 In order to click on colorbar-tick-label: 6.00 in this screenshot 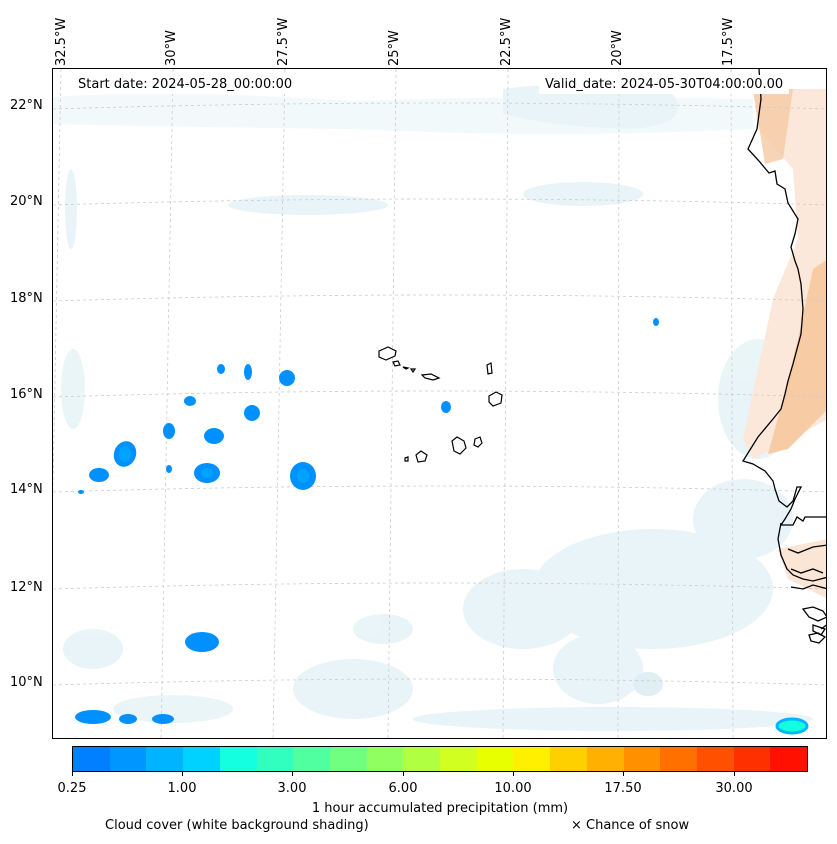, I will do `click(403, 788)`.